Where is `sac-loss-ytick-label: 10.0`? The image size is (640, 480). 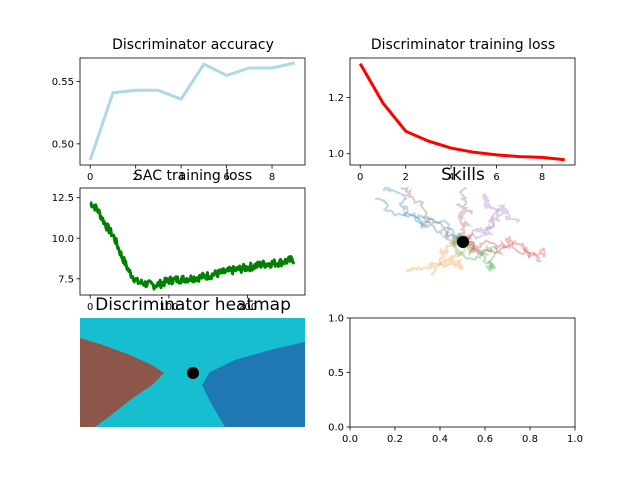
sac-loss-ytick-label: 10.0 is located at coordinates (63, 239).